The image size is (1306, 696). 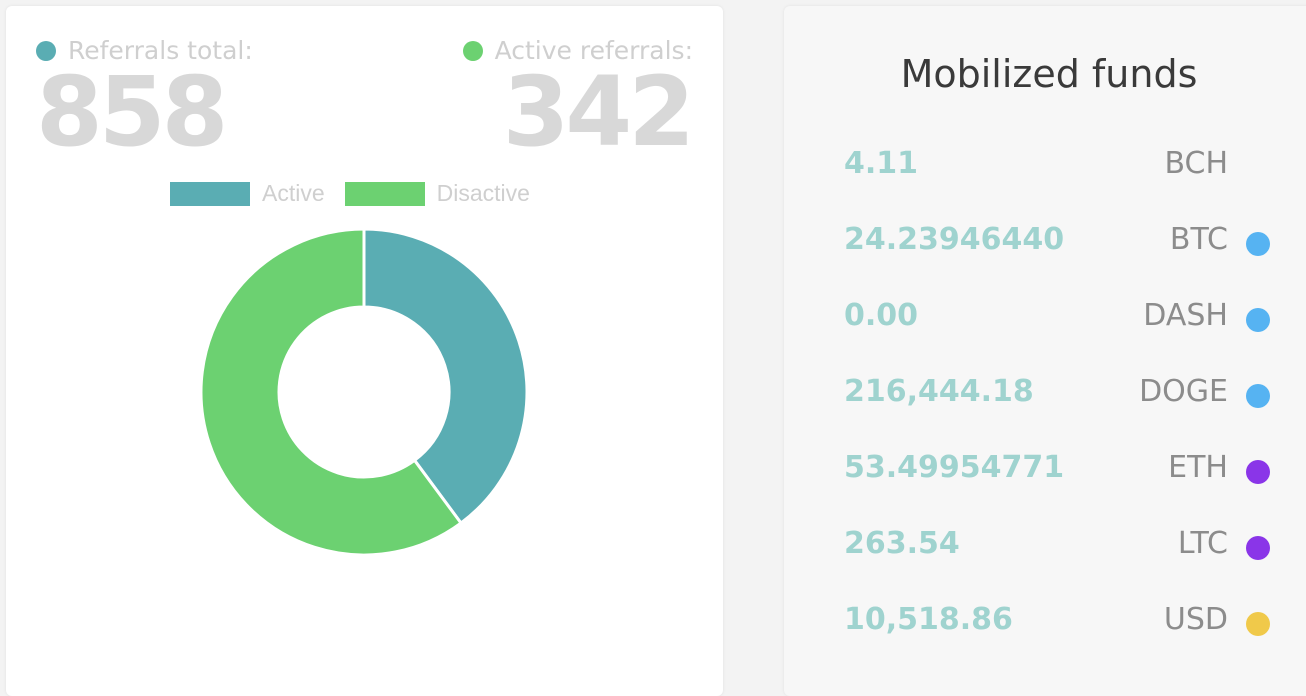 I want to click on fund-currency: DOGE, so click(x=1183, y=391).